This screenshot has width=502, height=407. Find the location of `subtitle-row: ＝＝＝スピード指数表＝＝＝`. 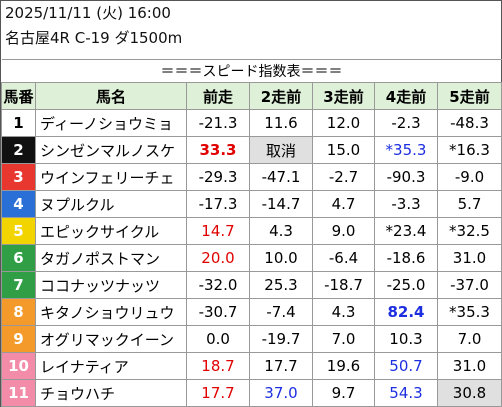

subtitle-row: ＝＝＝スピード指数表＝＝＝ is located at coordinates (251, 71).